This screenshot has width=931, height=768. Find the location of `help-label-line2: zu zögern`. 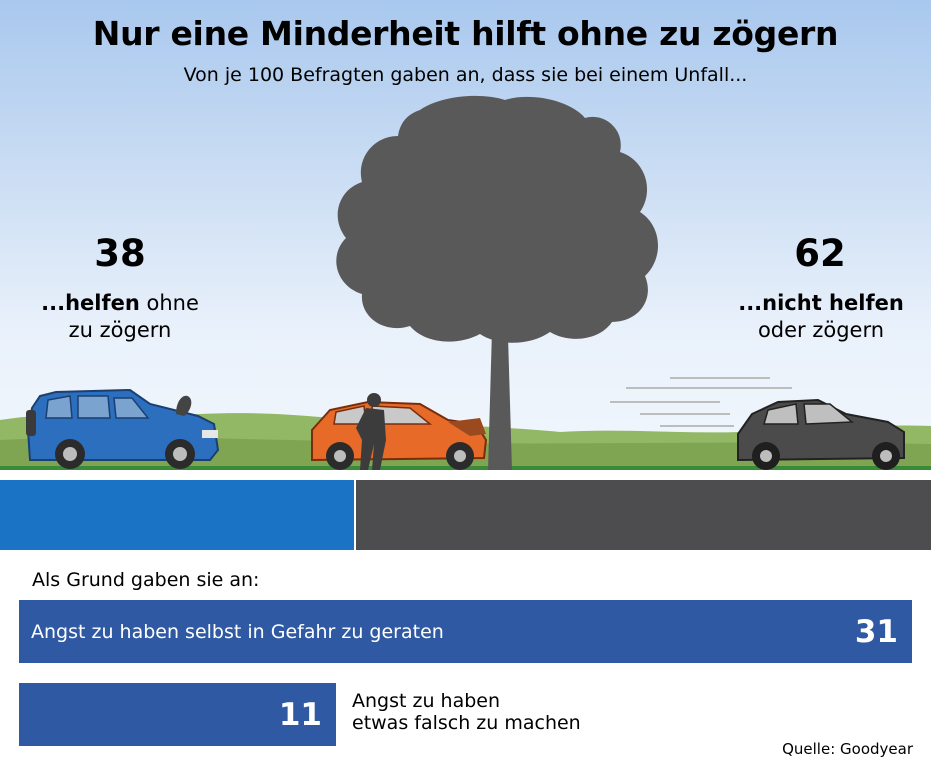

help-label-line2: zu zögern is located at coordinates (120, 330).